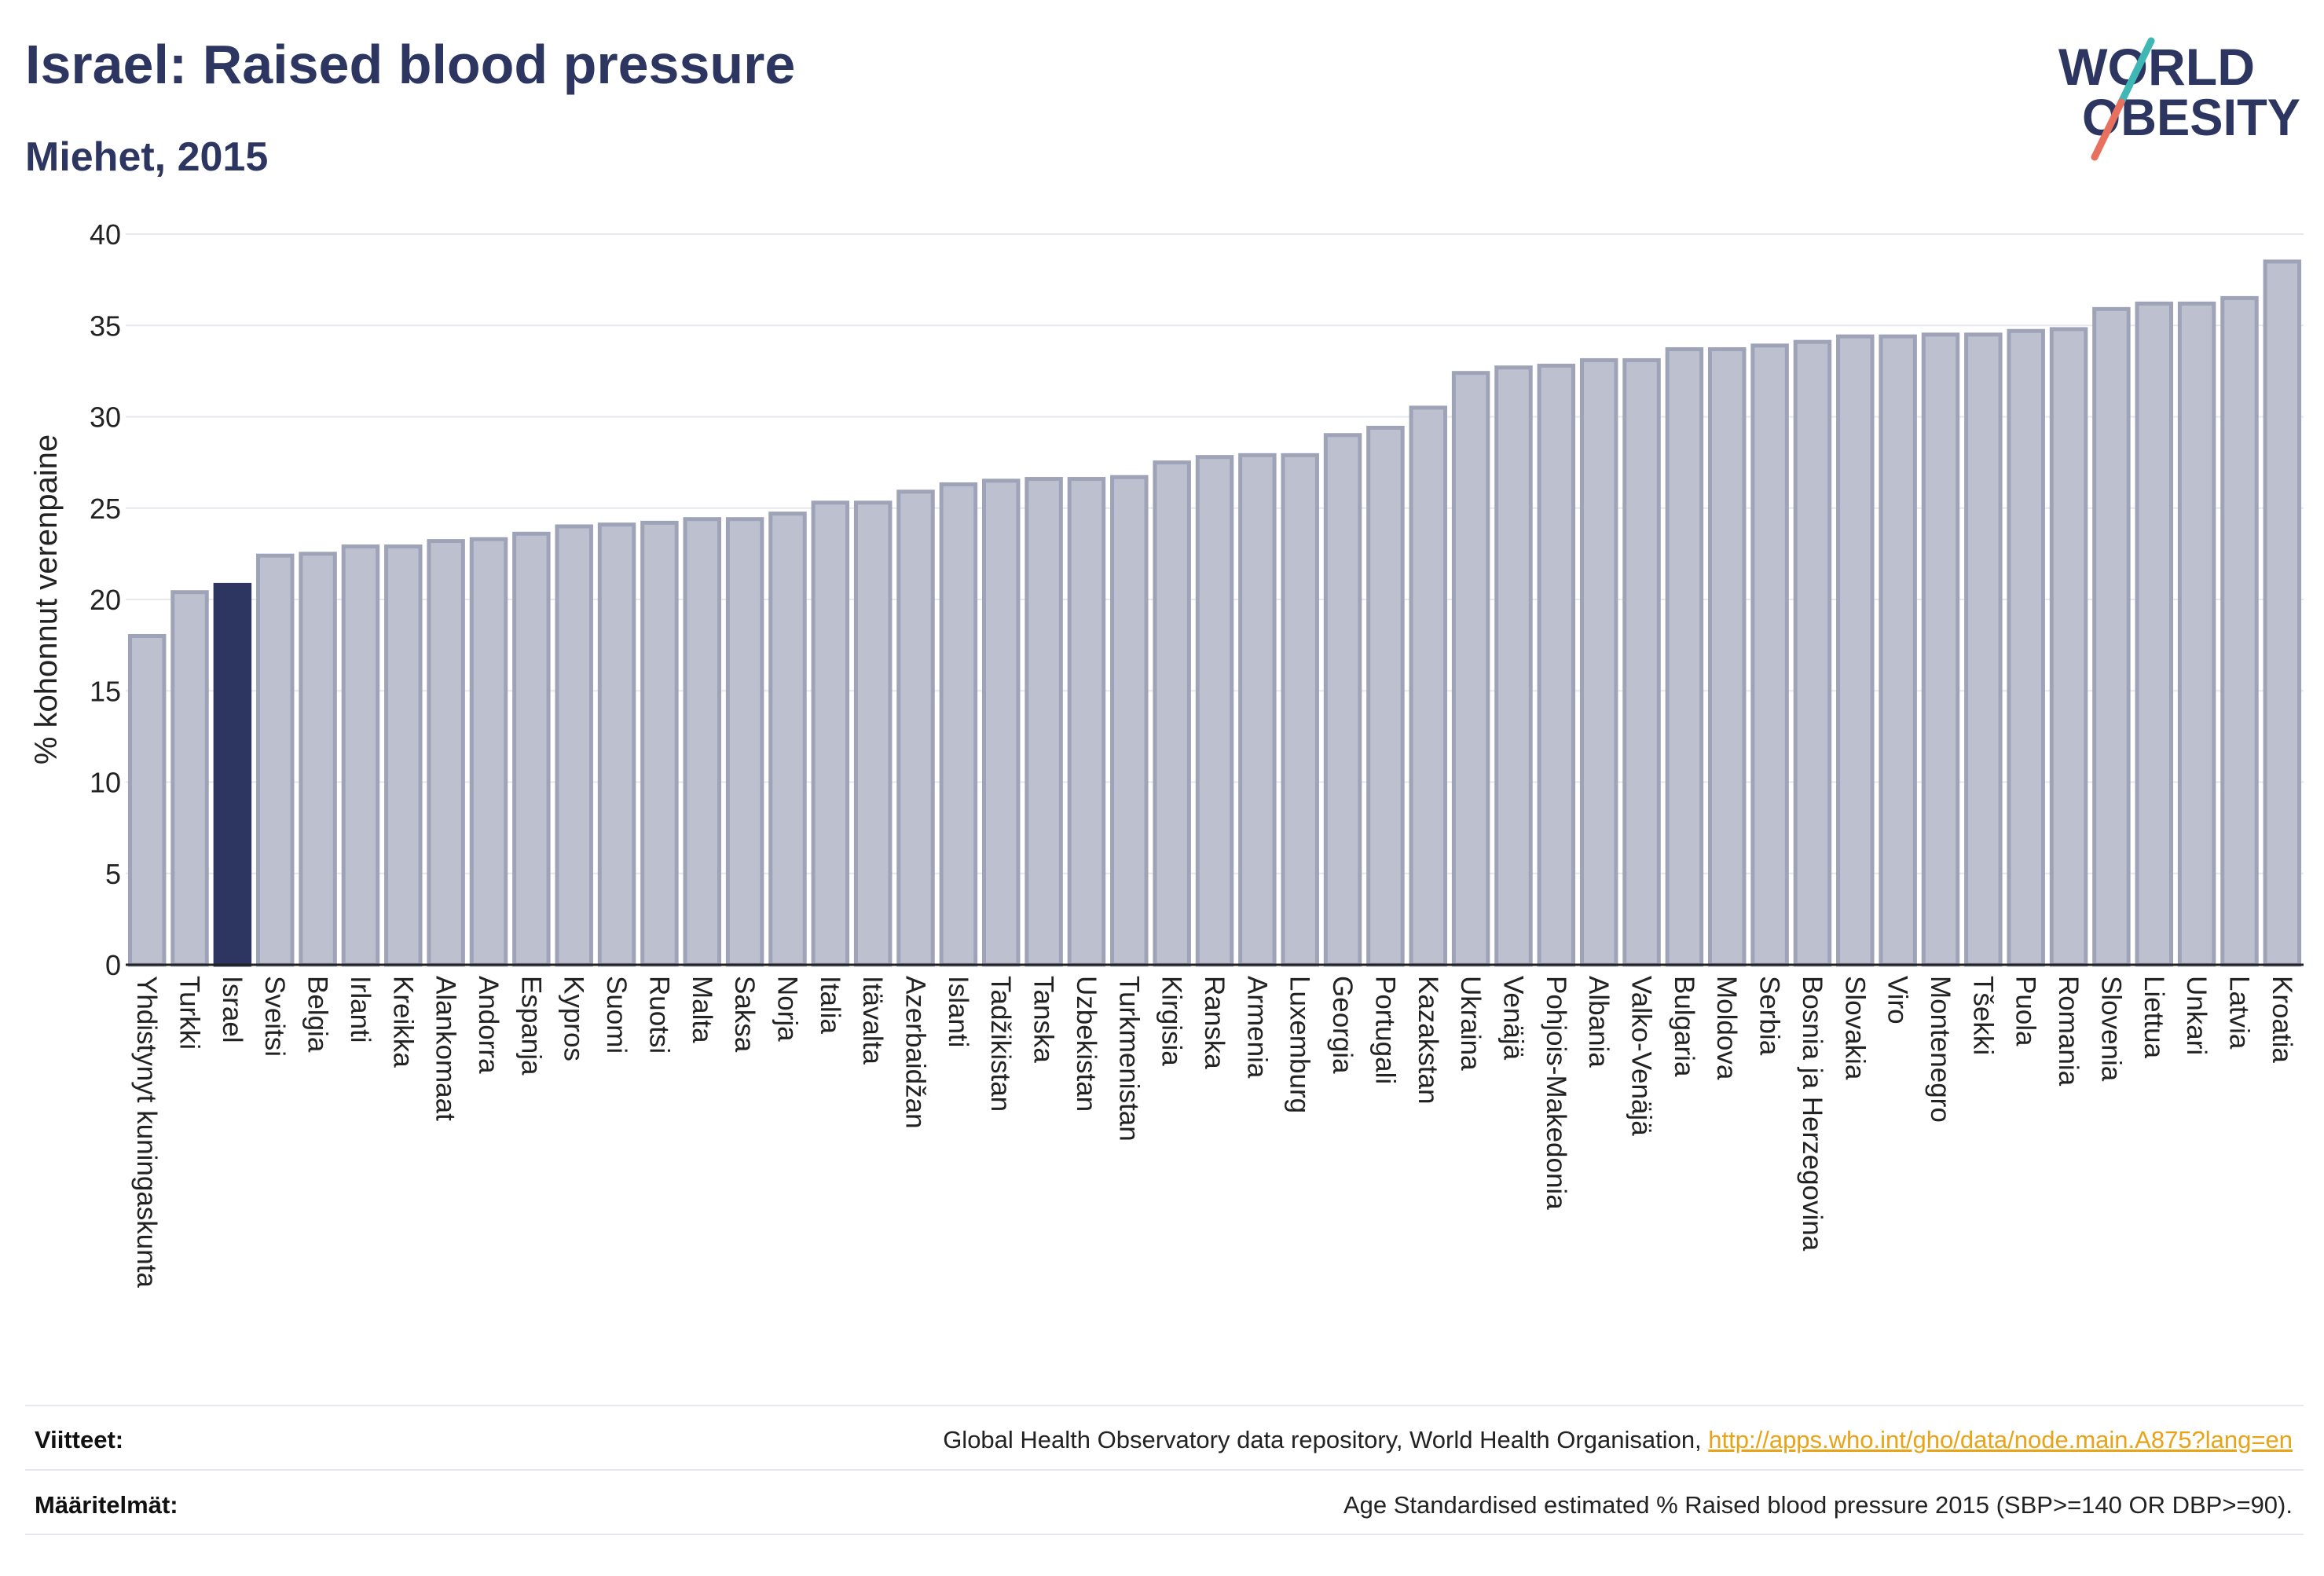  What do you see at coordinates (232, 1009) in the screenshot?
I see `x-tick-label: Israel` at bounding box center [232, 1009].